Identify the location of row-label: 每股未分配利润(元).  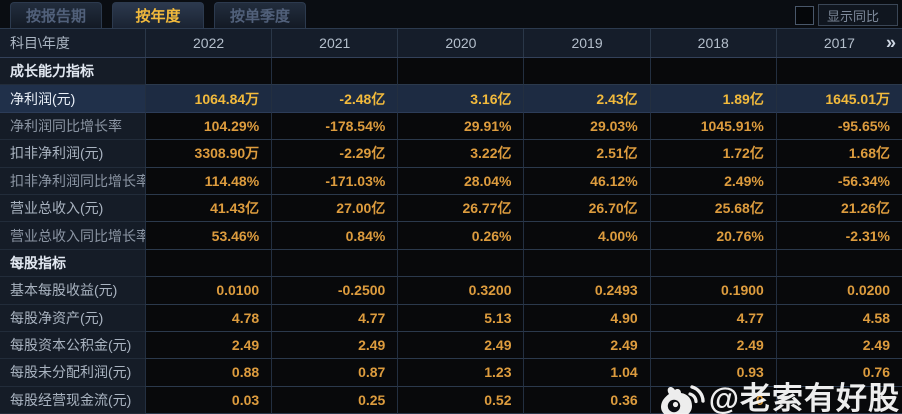
(72, 373).